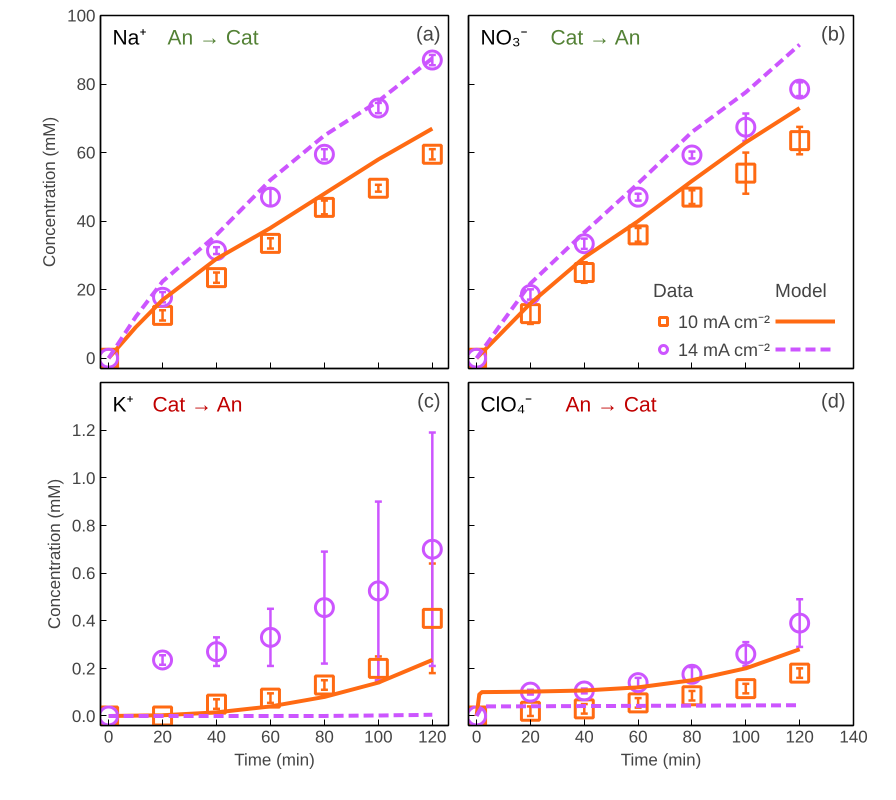  Describe the element at coordinates (673, 292) in the screenshot. I see `annotation: Data` at that location.